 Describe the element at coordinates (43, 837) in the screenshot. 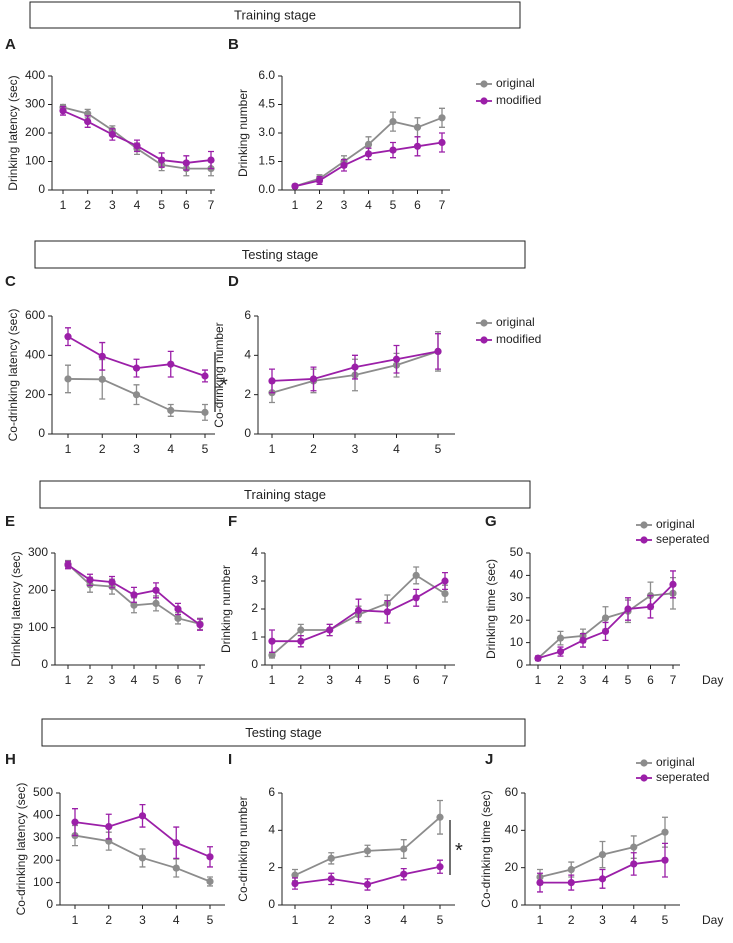

I see `y-tick-label: 300` at that location.